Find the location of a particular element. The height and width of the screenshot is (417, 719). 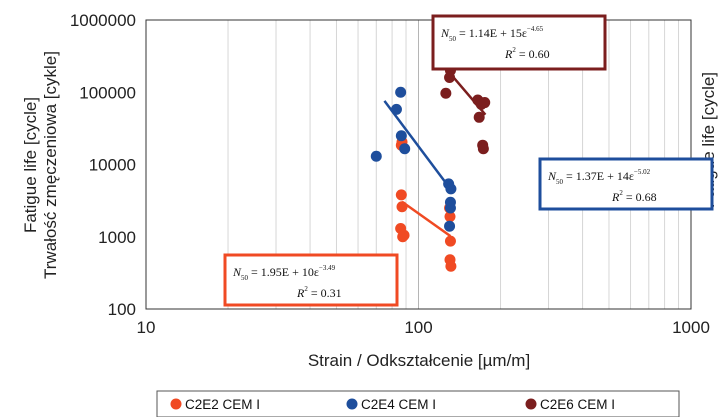

equation-exponent: −5.02 is located at coordinates (642, 172).